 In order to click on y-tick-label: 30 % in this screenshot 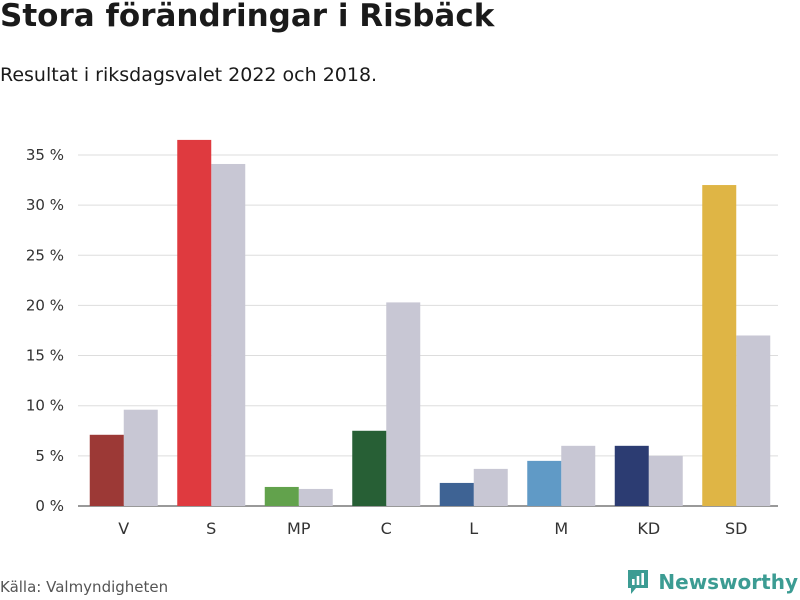, I will do `click(45, 205)`.